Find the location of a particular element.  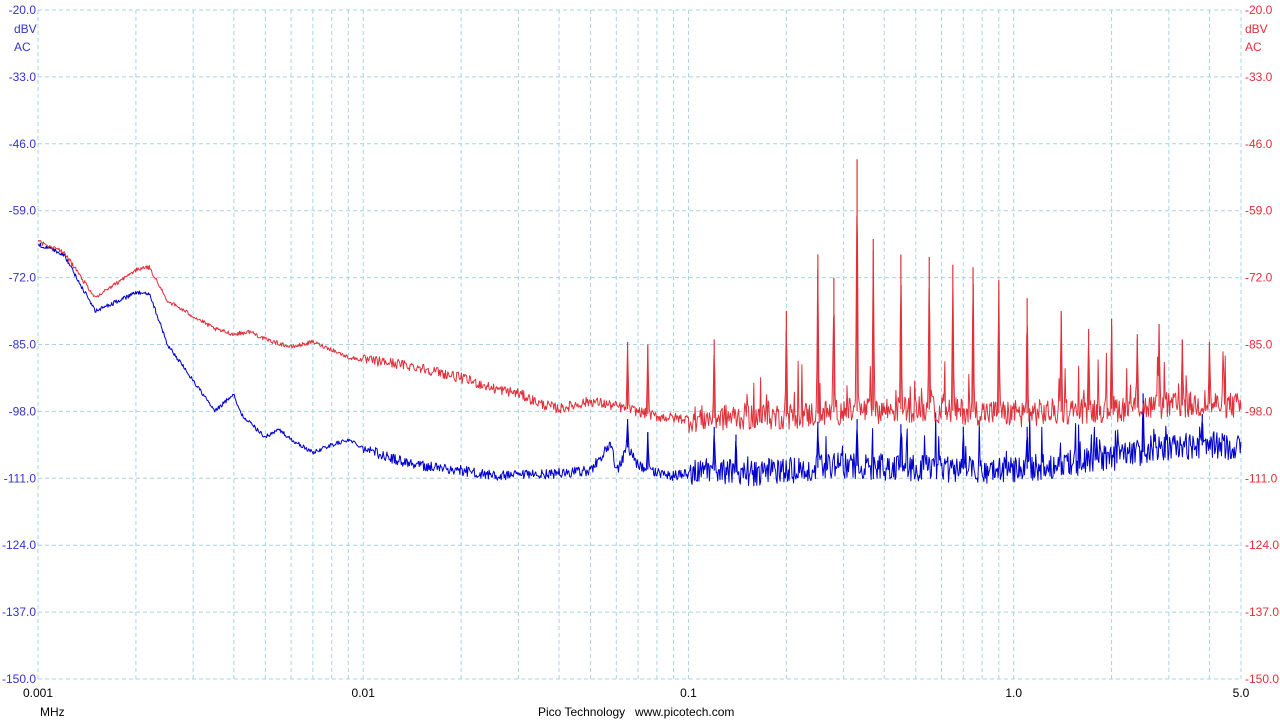

x-unit-label: MHz is located at coordinates (52, 712).